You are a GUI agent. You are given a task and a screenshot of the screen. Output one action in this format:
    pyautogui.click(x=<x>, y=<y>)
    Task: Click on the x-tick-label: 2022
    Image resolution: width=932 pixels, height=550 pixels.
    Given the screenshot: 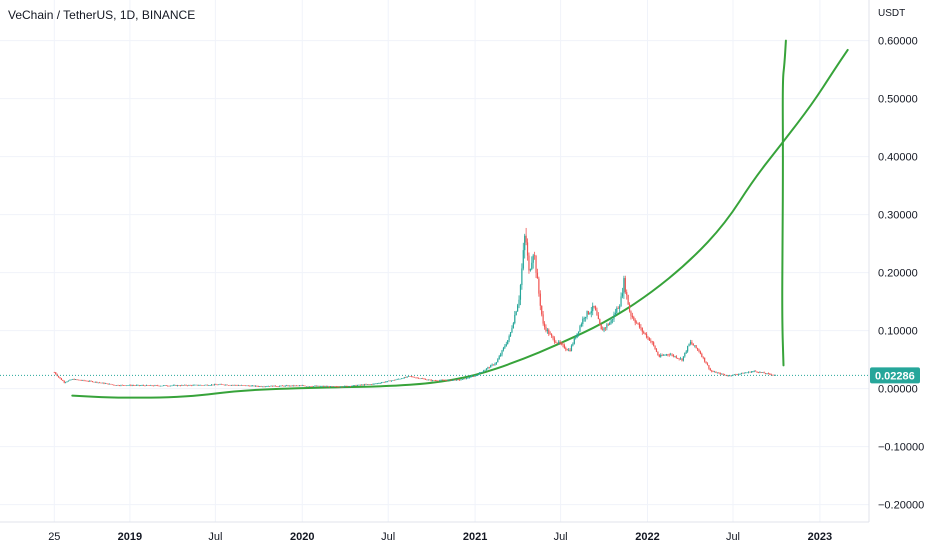 What is the action you would take?
    pyautogui.click(x=647, y=537)
    